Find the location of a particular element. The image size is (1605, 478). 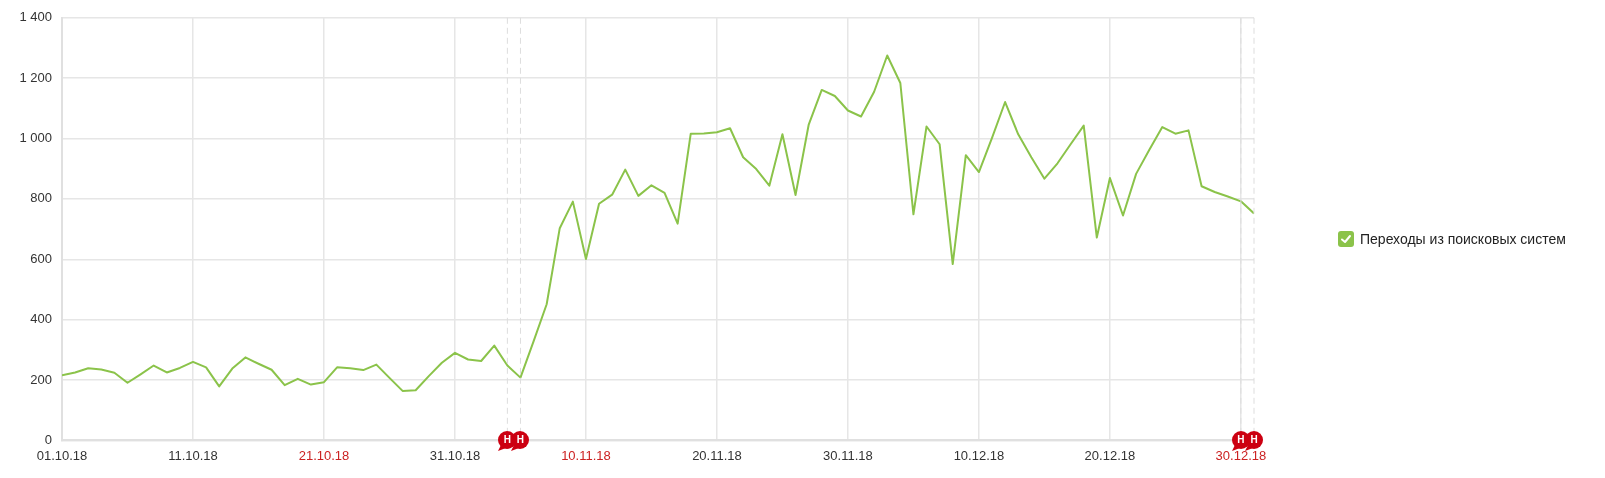

x-tick-label: 20.11.18 is located at coordinates (717, 455).